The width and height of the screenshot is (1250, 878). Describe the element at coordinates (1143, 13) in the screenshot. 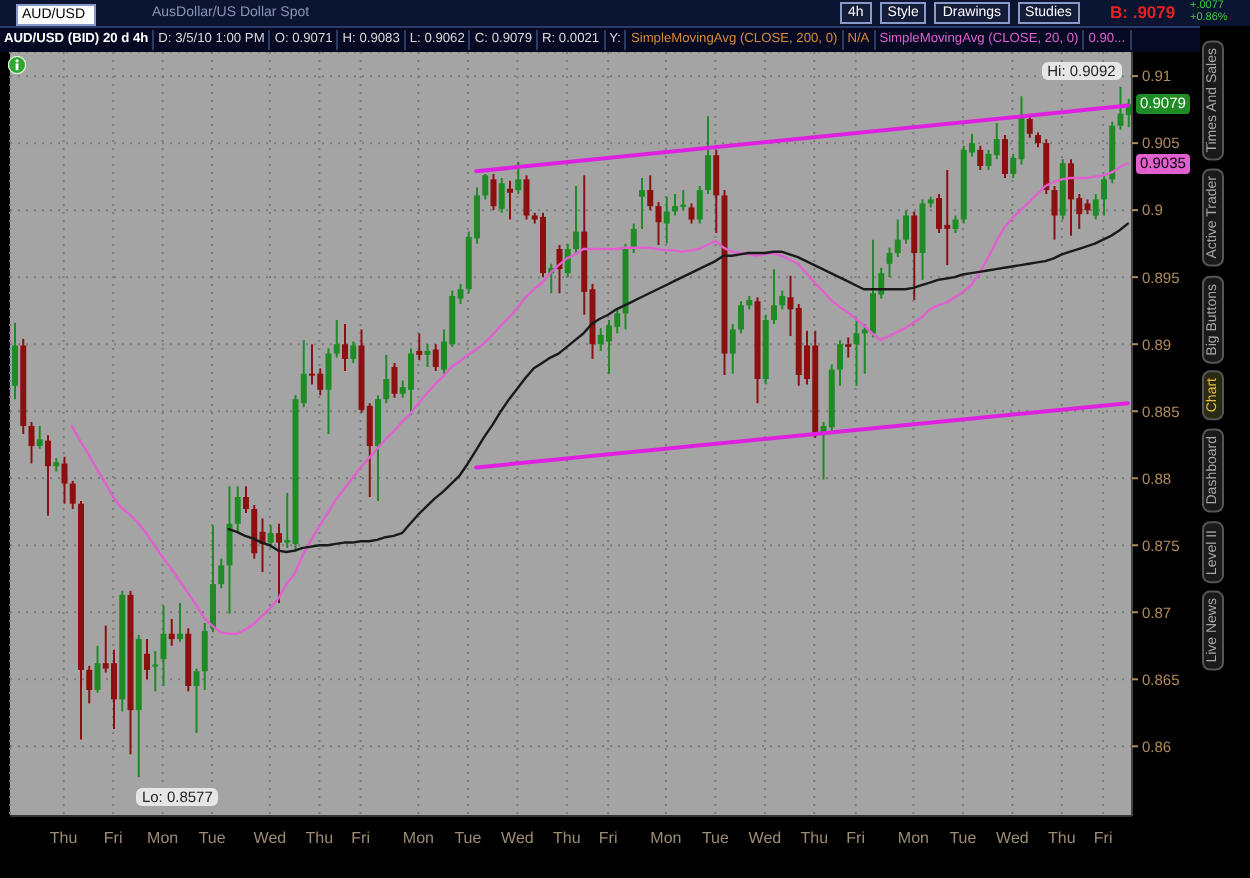

I see `text: B: .9079` at that location.